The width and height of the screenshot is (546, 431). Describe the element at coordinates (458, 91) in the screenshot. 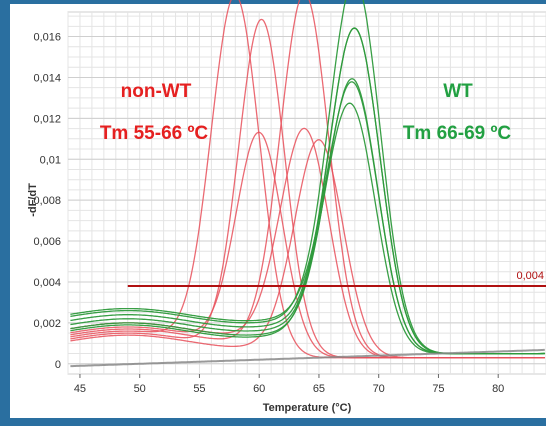

I see `annotation-wt: WT` at that location.